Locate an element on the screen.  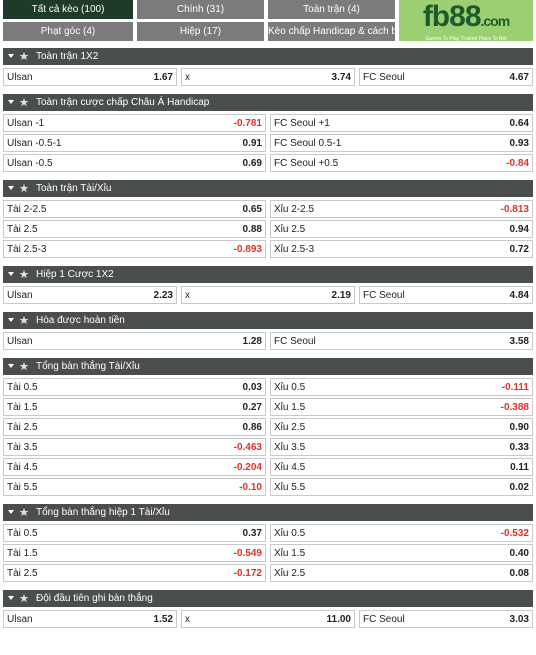
selection-label: Tài 0.5 is located at coordinates (22, 387).